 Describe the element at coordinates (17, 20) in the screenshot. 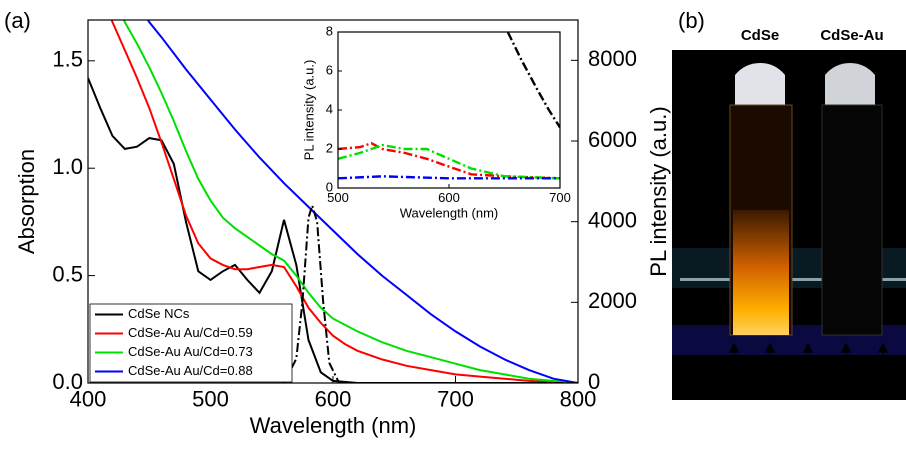

I see `panel-label: (a)` at that location.